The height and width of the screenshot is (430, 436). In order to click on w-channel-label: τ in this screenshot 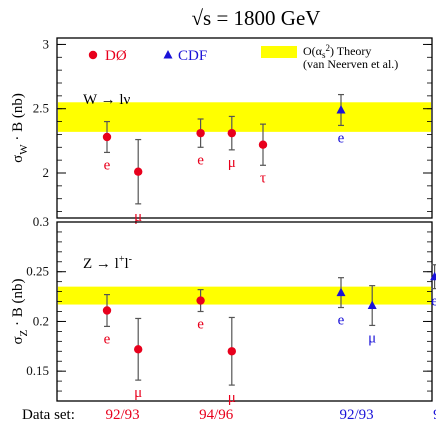, I will do `click(263, 178)`.